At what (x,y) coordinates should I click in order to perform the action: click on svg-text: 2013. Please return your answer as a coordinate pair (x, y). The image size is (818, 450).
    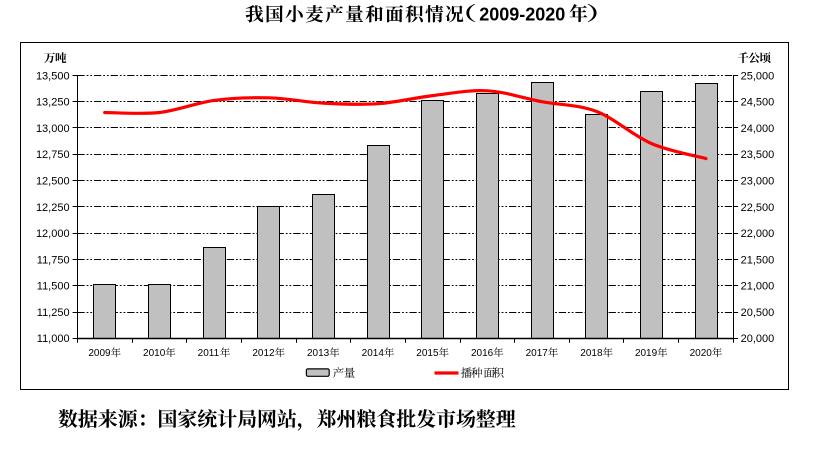
    Looking at the image, I should click on (318, 353).